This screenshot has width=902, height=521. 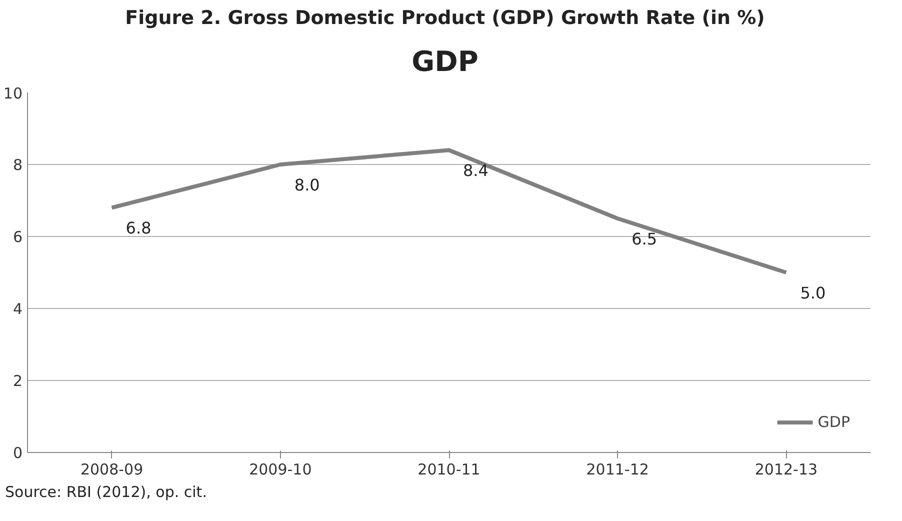 I want to click on y-tick-label: 4, so click(x=17, y=309).